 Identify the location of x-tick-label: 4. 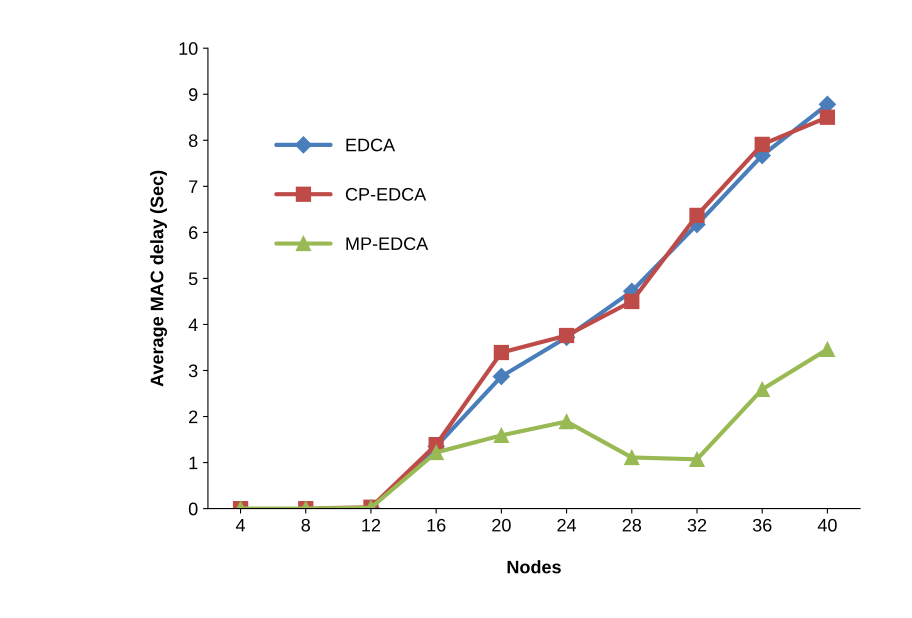
(241, 525).